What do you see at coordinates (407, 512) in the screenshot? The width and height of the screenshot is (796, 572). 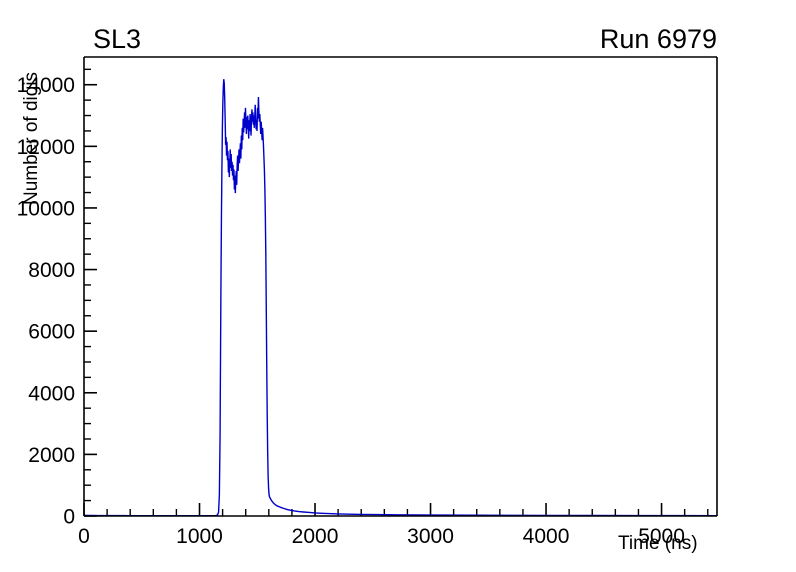 I see `x-axis-minor-ticks` at bounding box center [407, 512].